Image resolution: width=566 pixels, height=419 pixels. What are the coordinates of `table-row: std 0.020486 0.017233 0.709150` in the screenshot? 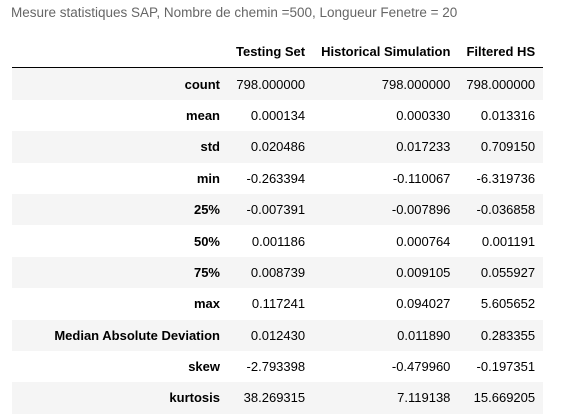 It's located at (278, 147).